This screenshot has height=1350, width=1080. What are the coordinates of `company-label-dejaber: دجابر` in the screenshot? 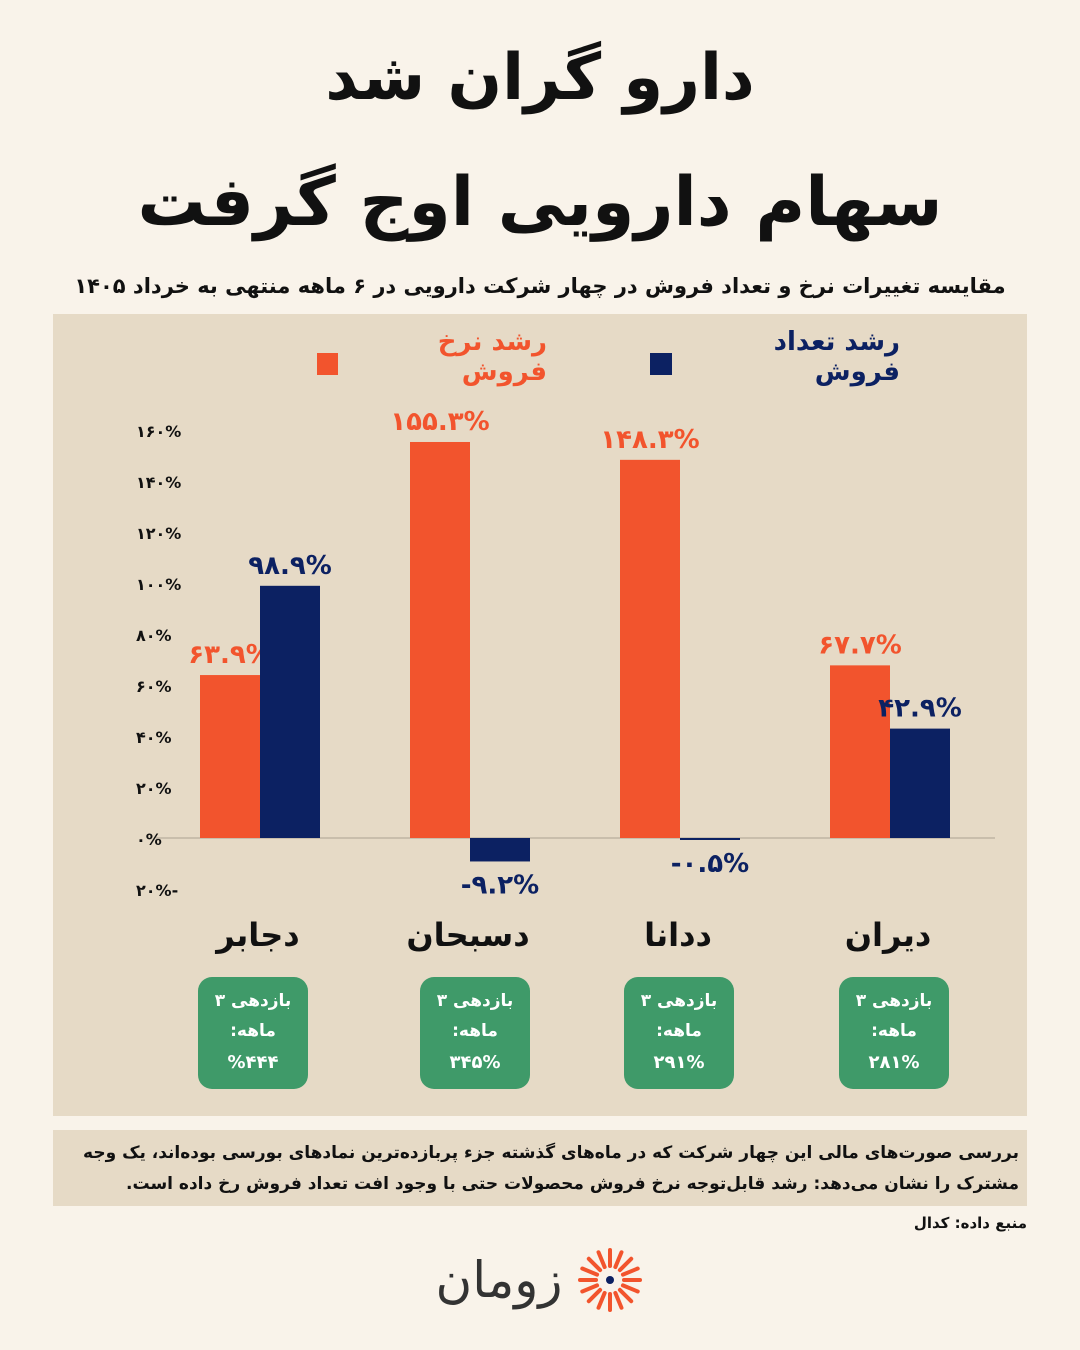 It's located at (258, 935).